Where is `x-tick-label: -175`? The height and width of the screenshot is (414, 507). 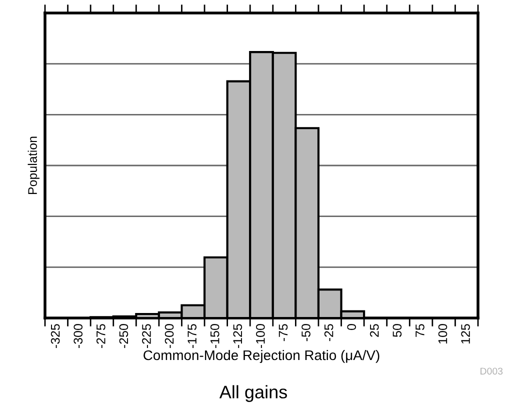
x-tick-label: -175 is located at coordinates (192, 336).